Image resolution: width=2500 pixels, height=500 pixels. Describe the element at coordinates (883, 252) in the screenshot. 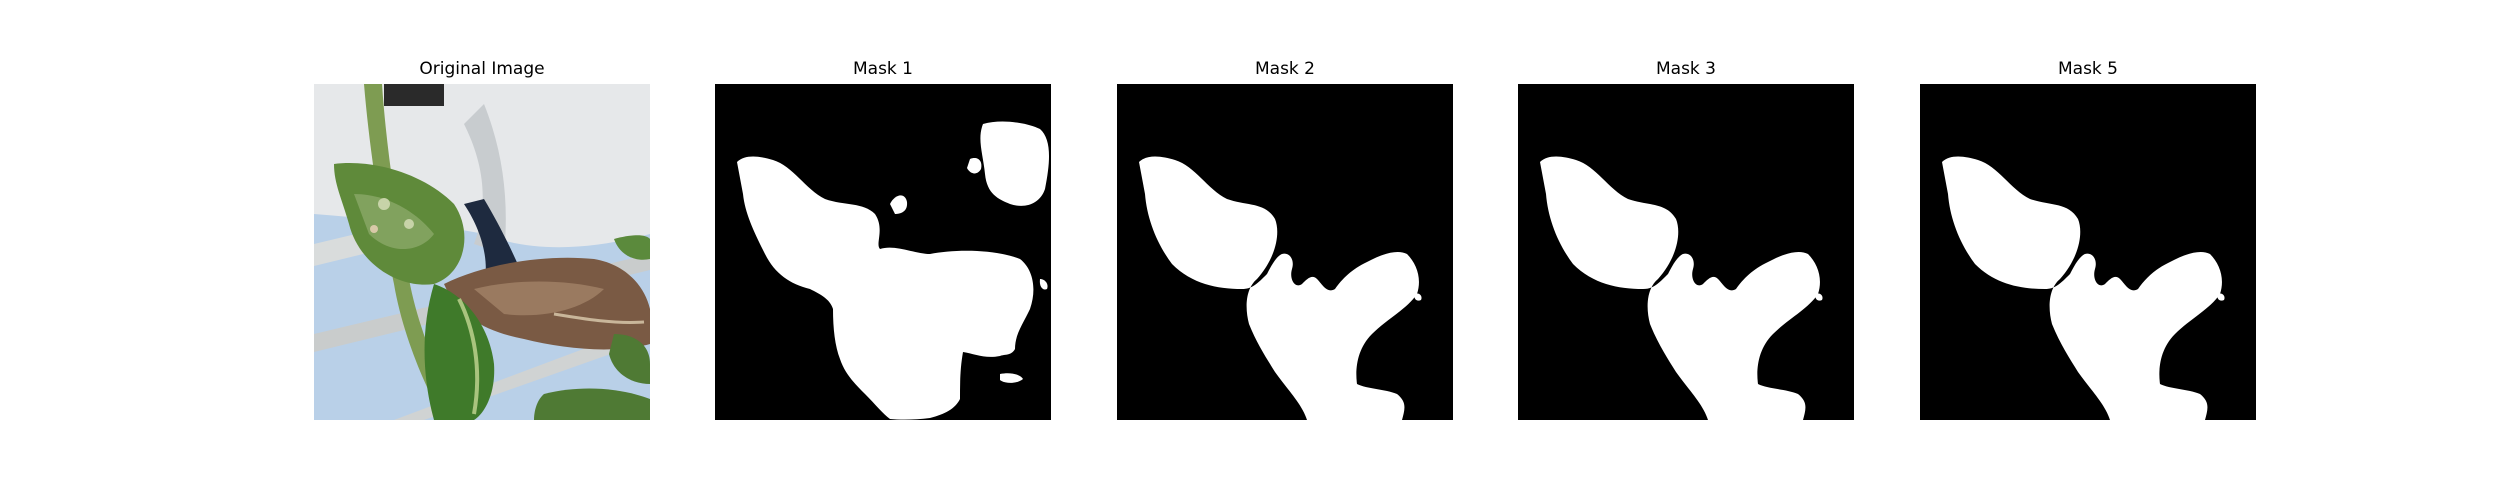

I see `mask-1-image` at that location.